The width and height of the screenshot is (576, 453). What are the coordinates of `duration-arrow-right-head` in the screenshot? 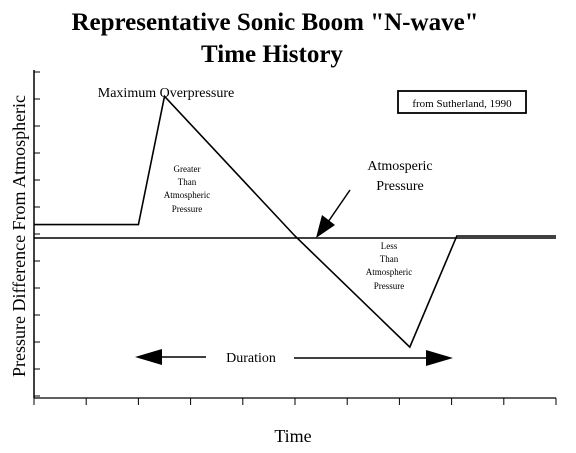 It's located at (439, 358).